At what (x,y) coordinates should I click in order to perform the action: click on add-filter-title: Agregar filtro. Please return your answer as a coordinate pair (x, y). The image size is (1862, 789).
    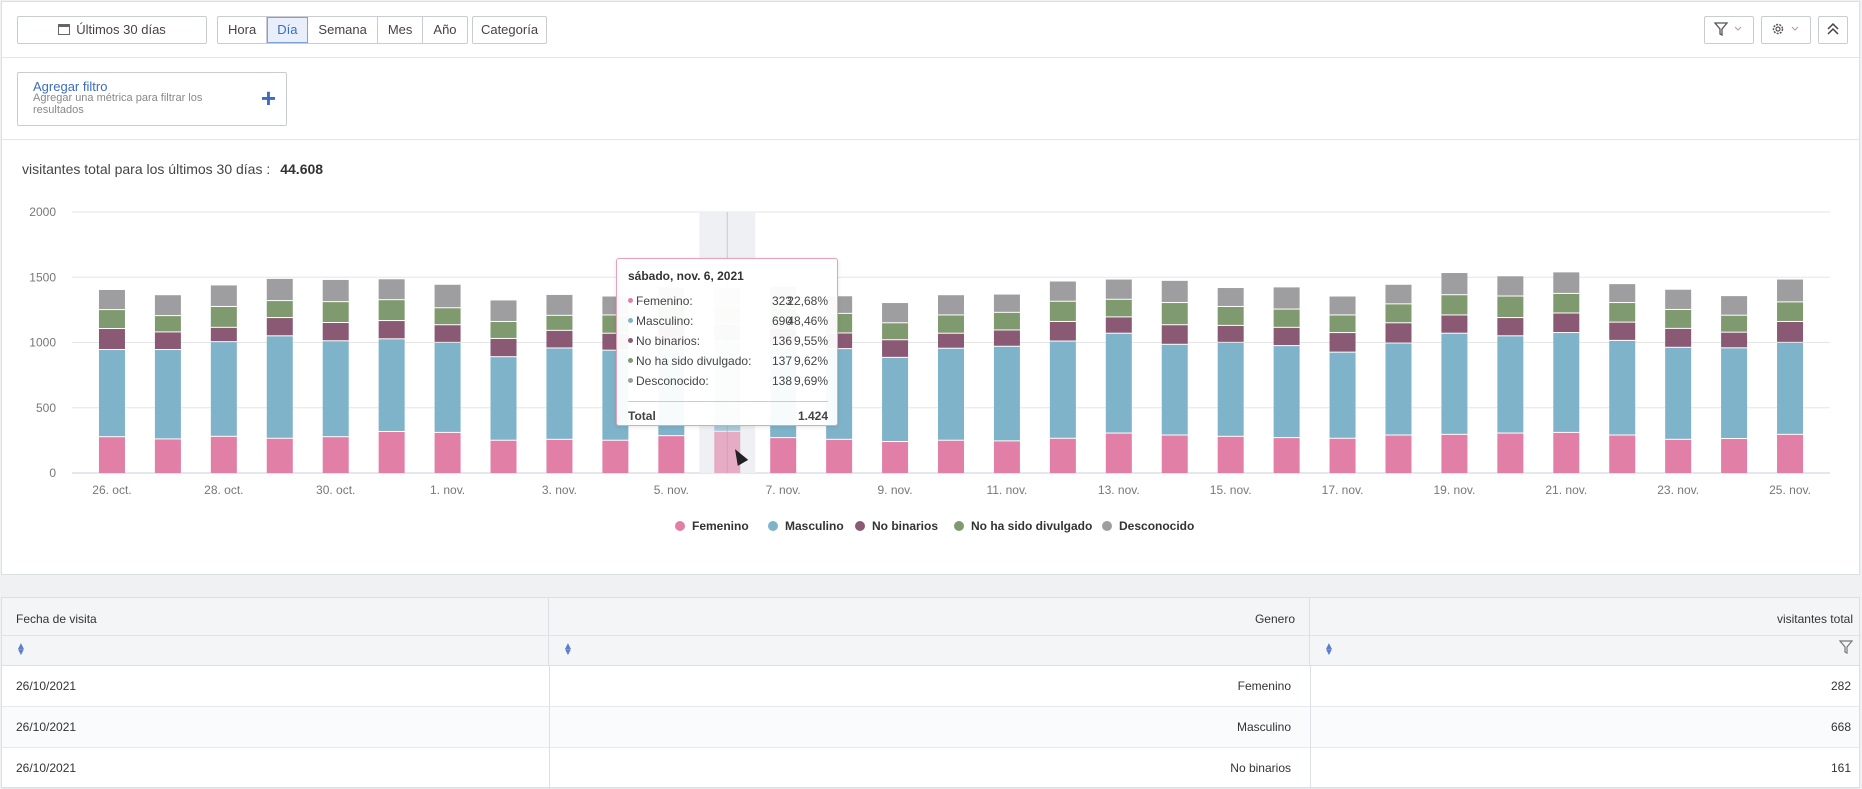
    Looking at the image, I should click on (70, 86).